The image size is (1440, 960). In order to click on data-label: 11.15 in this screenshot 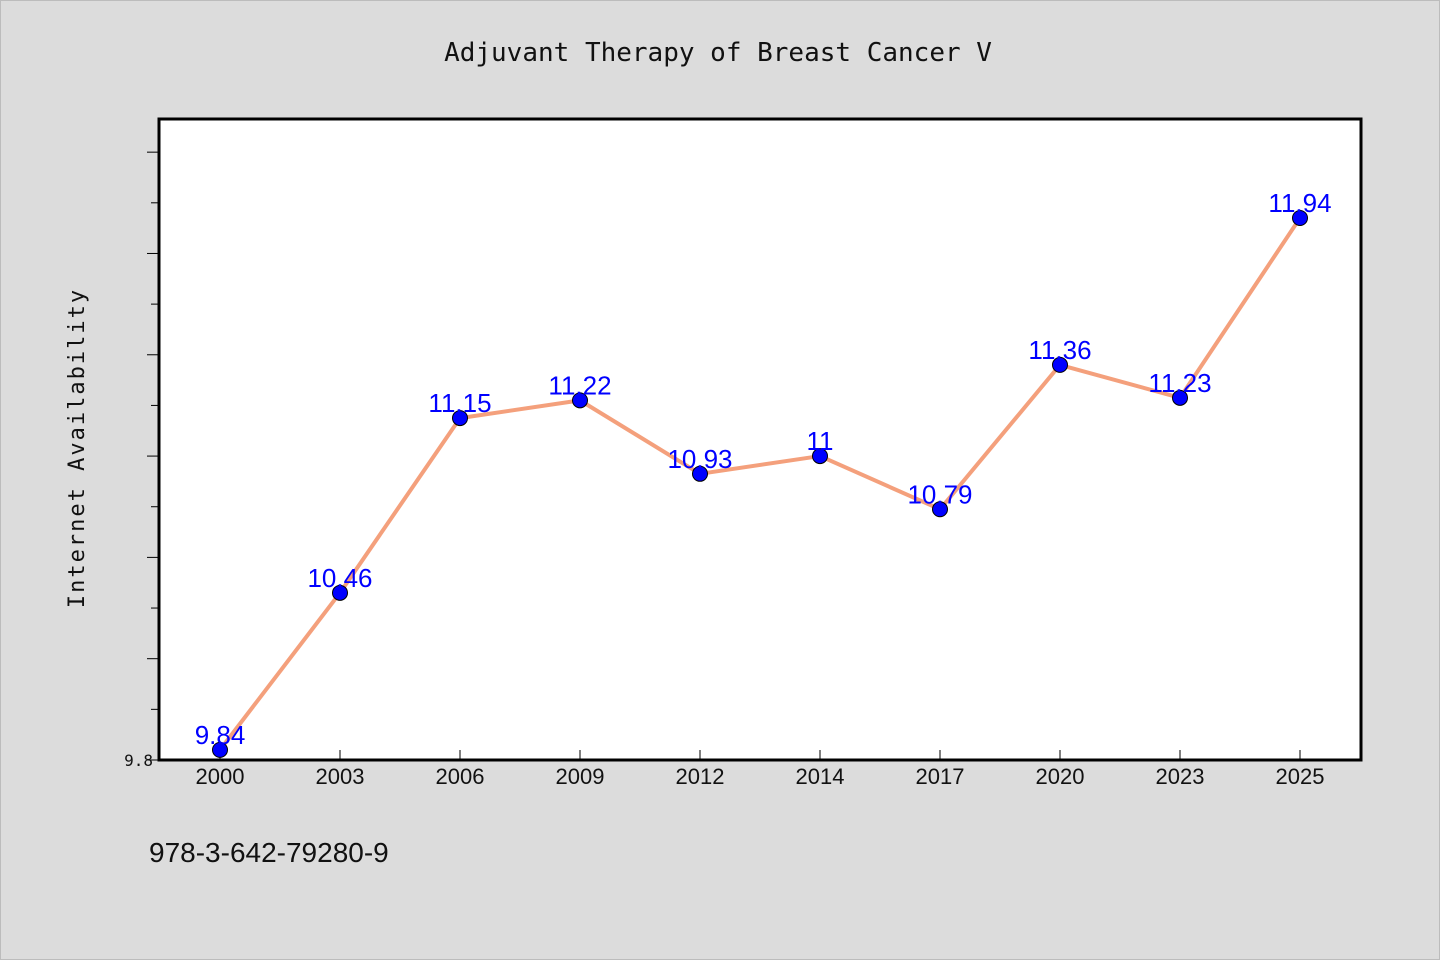, I will do `click(459, 403)`.